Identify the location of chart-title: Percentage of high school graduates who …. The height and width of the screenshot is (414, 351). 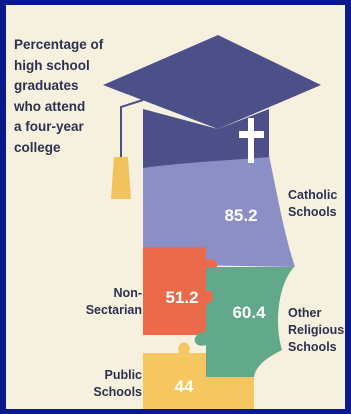
(59, 96).